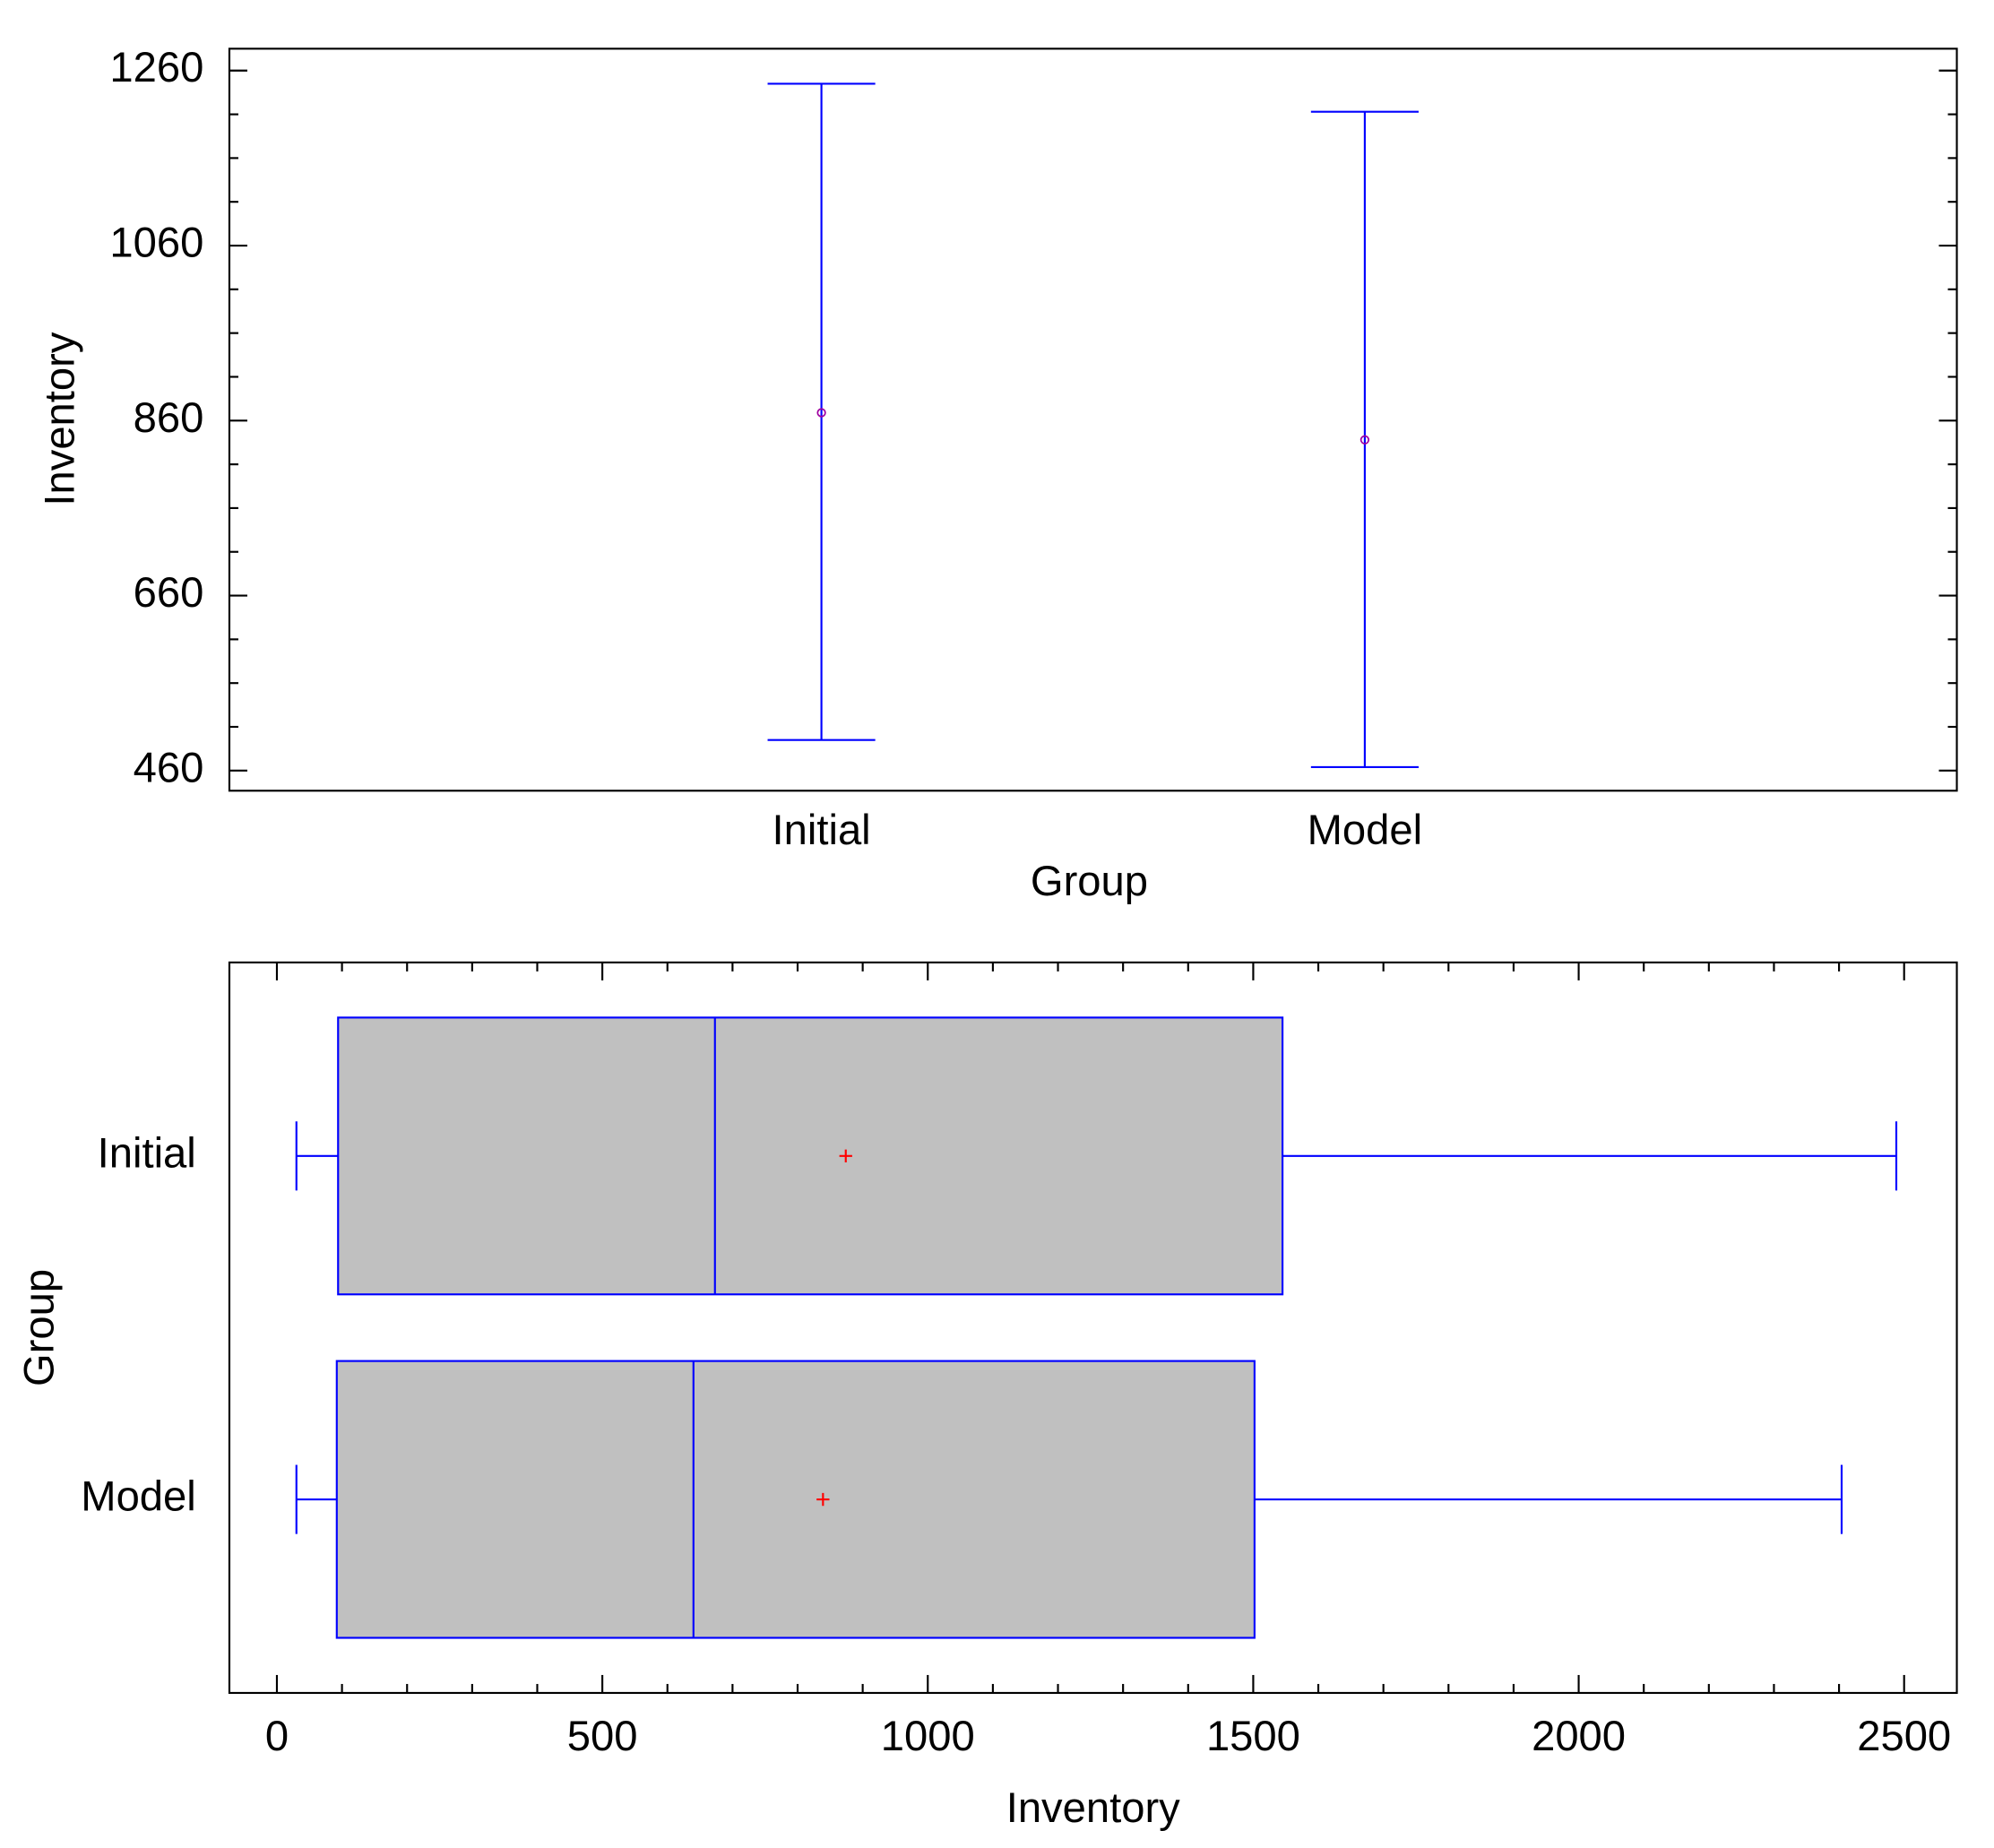  What do you see at coordinates (138, 1496) in the screenshot?
I see `y-tick-label: Model` at bounding box center [138, 1496].